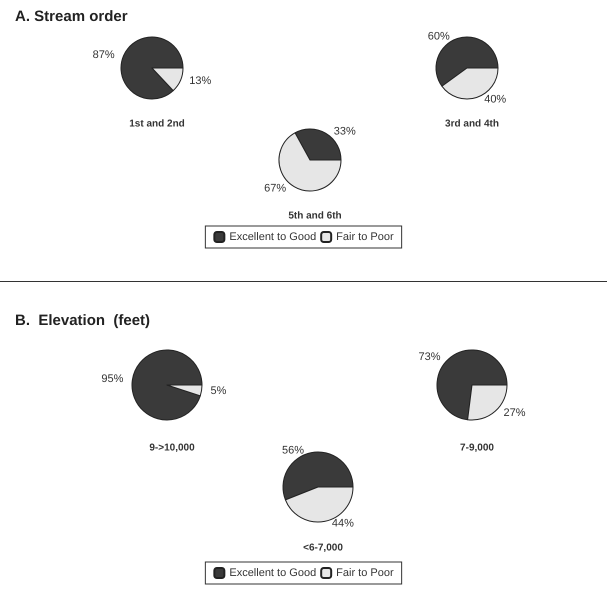  What do you see at coordinates (112, 379) in the screenshot?
I see `data-label: 95%` at bounding box center [112, 379].